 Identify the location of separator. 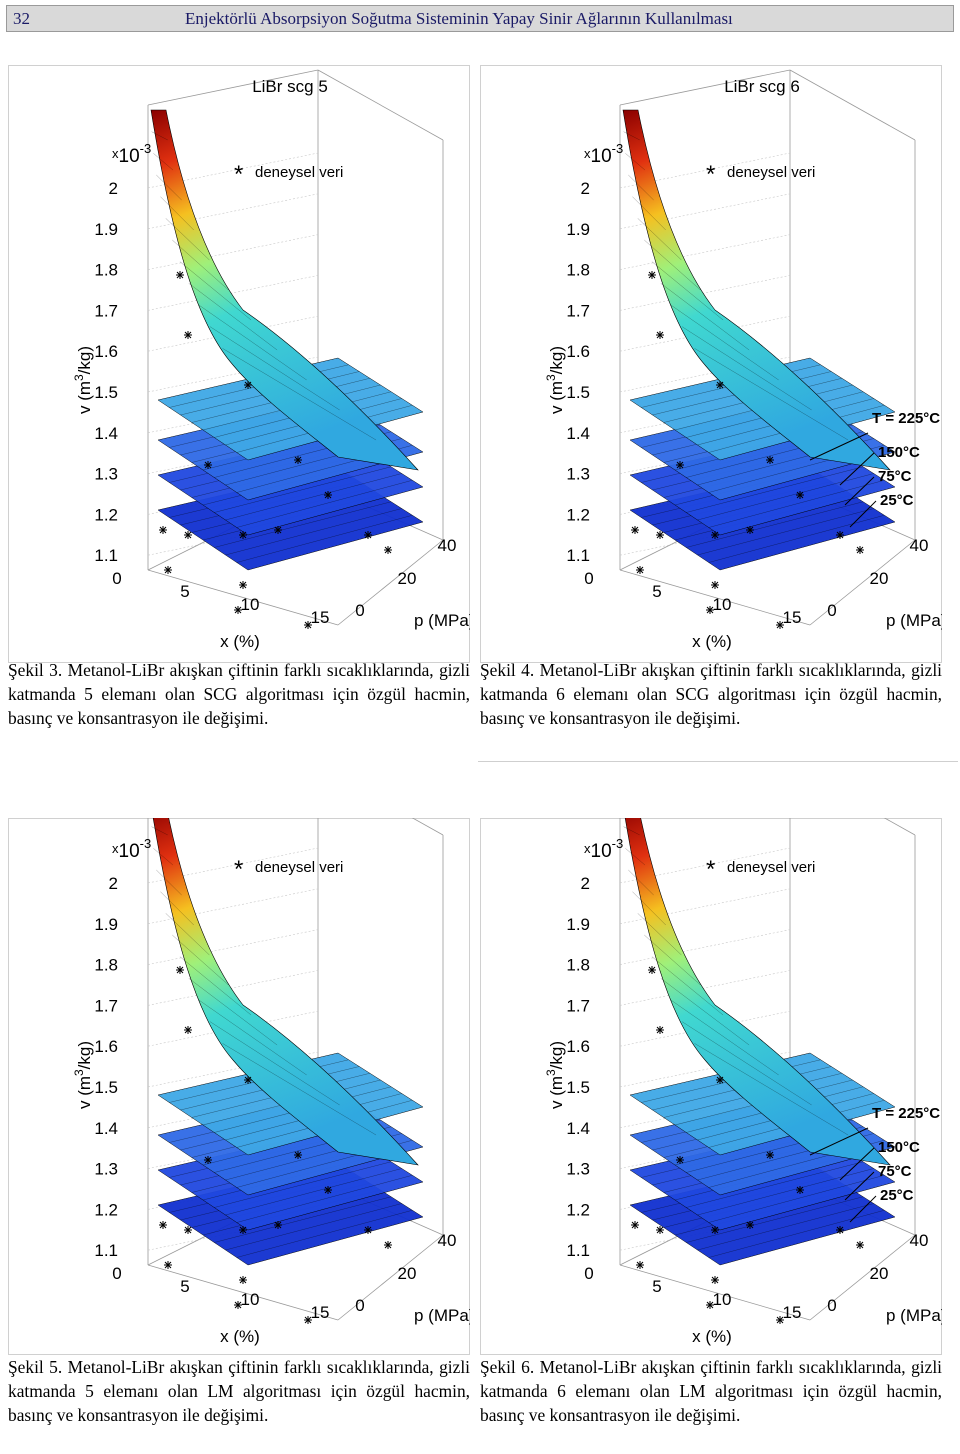
(718, 761).